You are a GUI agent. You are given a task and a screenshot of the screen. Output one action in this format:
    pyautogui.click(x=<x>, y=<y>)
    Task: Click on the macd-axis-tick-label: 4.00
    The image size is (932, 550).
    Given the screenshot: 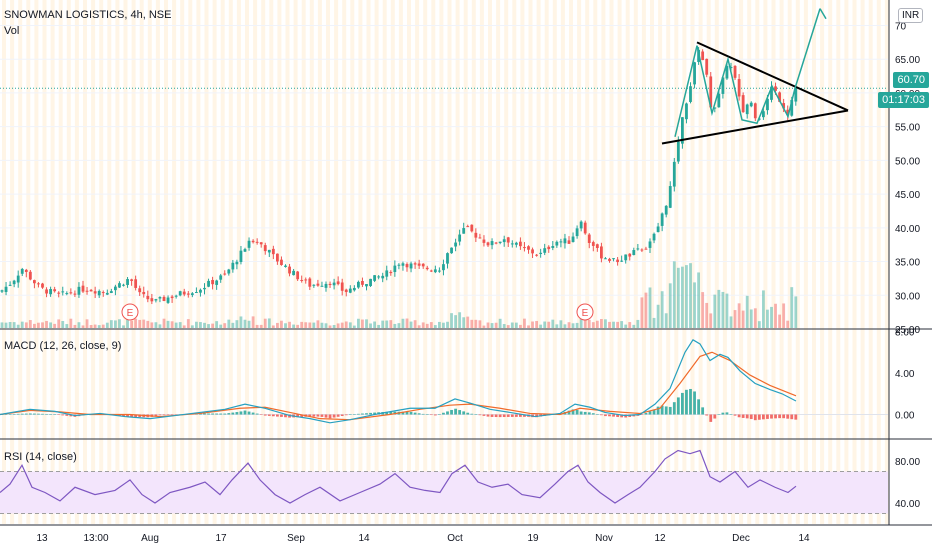 What is the action you would take?
    pyautogui.click(x=905, y=374)
    